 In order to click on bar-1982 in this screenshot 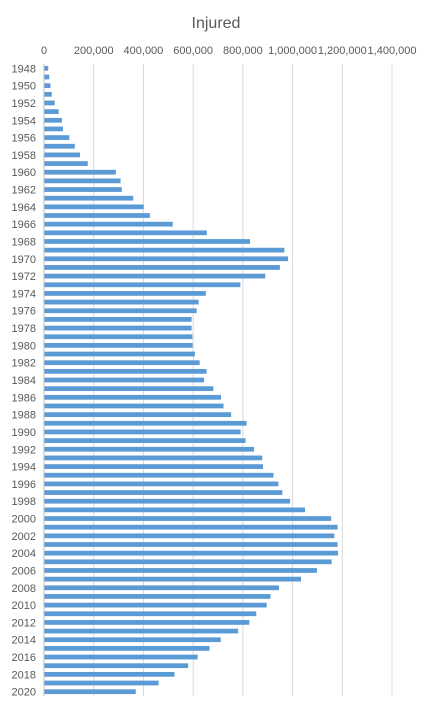, I will do `click(122, 363)`.